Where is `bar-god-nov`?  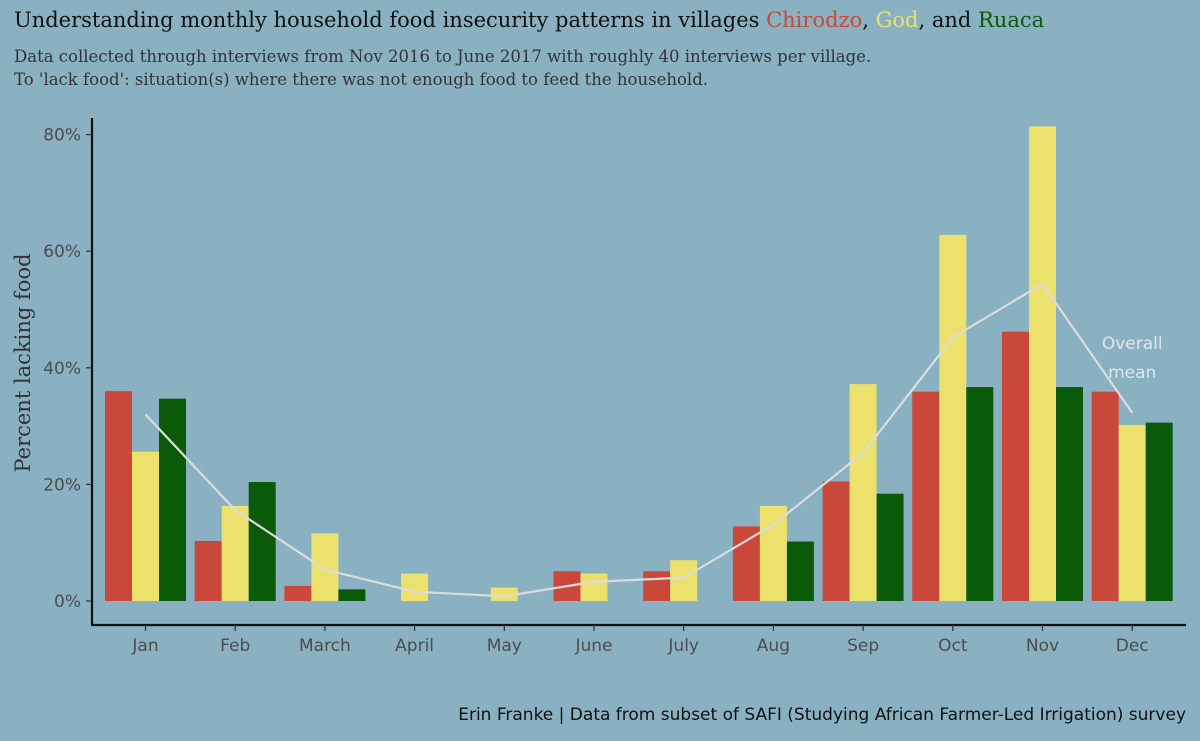
bar-god-nov is located at coordinates (1042, 364).